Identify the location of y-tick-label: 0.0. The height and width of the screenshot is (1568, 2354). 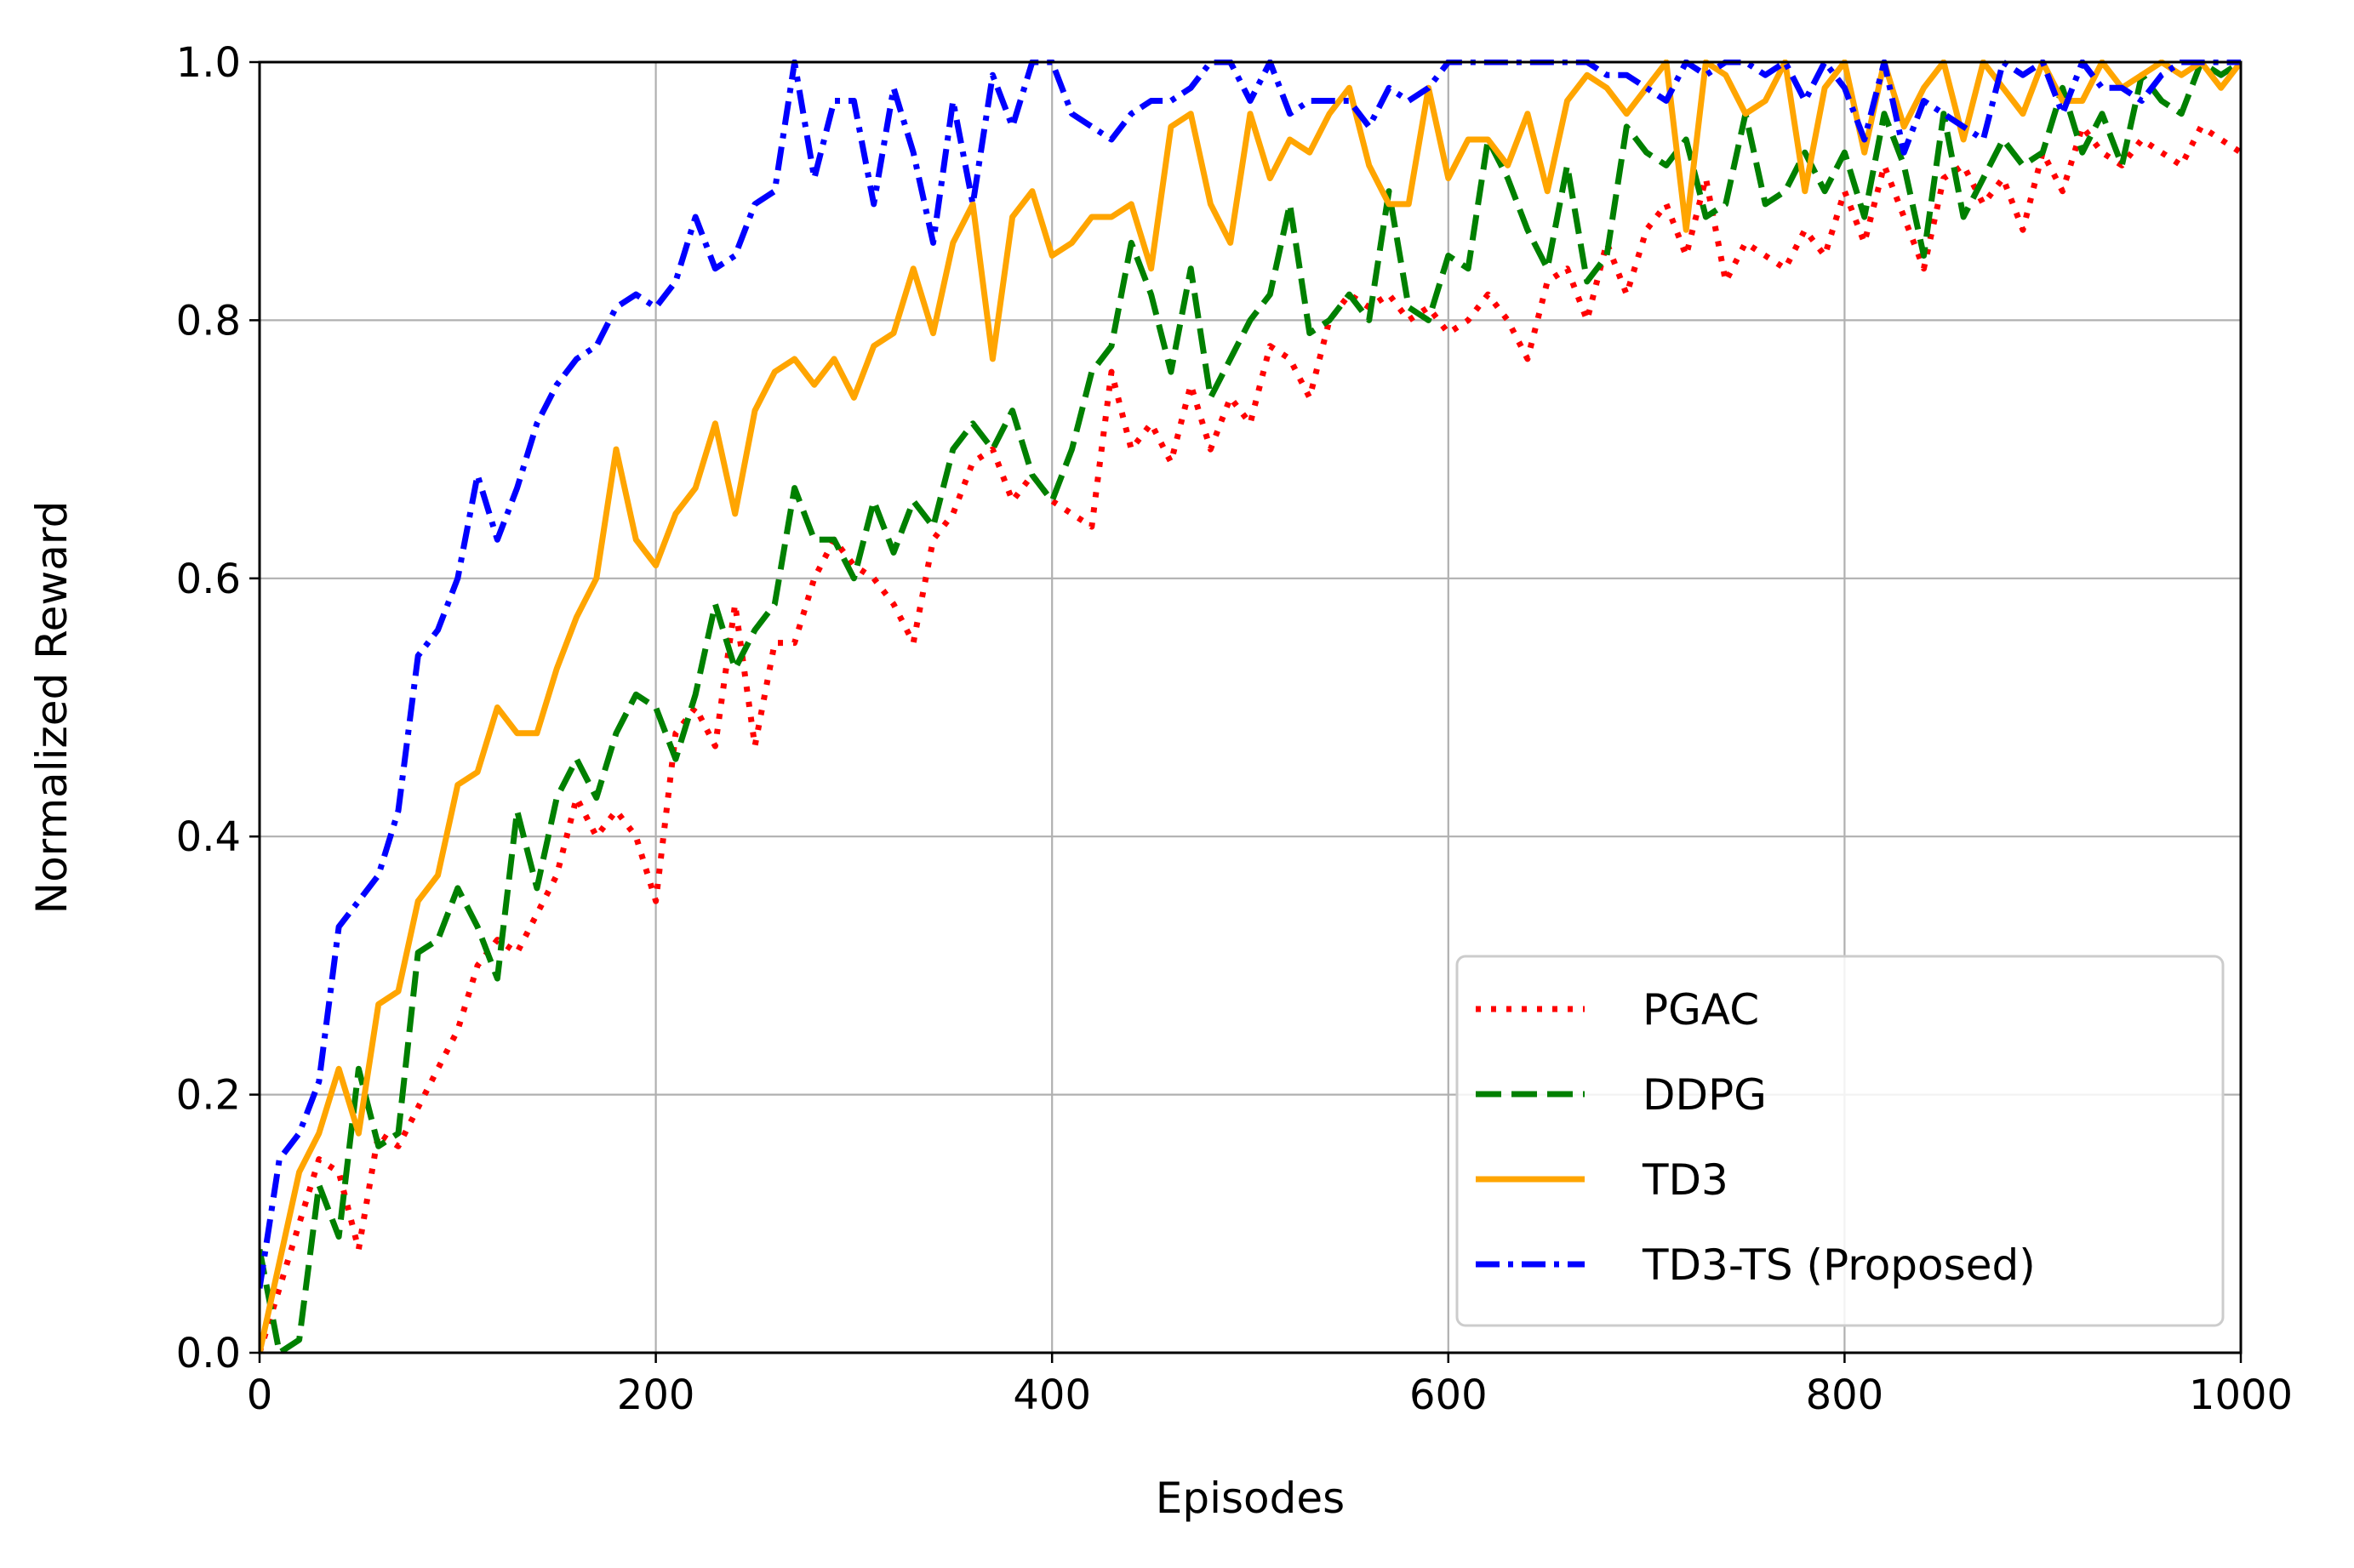
(209, 1353).